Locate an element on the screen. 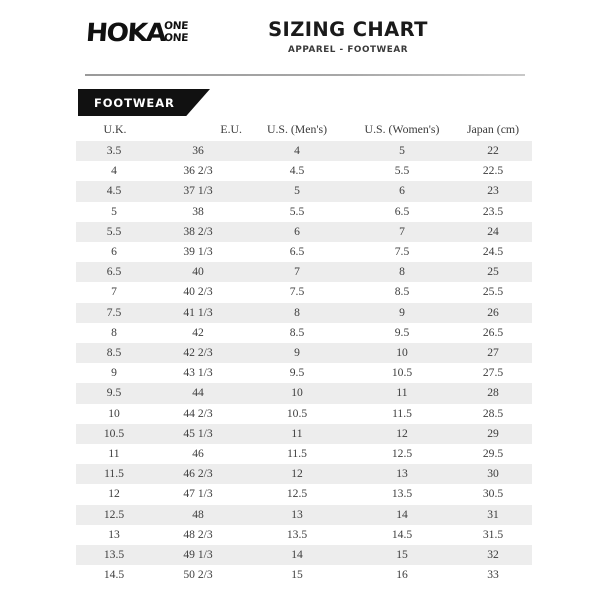  cell-us-women: 8 is located at coordinates (402, 272).